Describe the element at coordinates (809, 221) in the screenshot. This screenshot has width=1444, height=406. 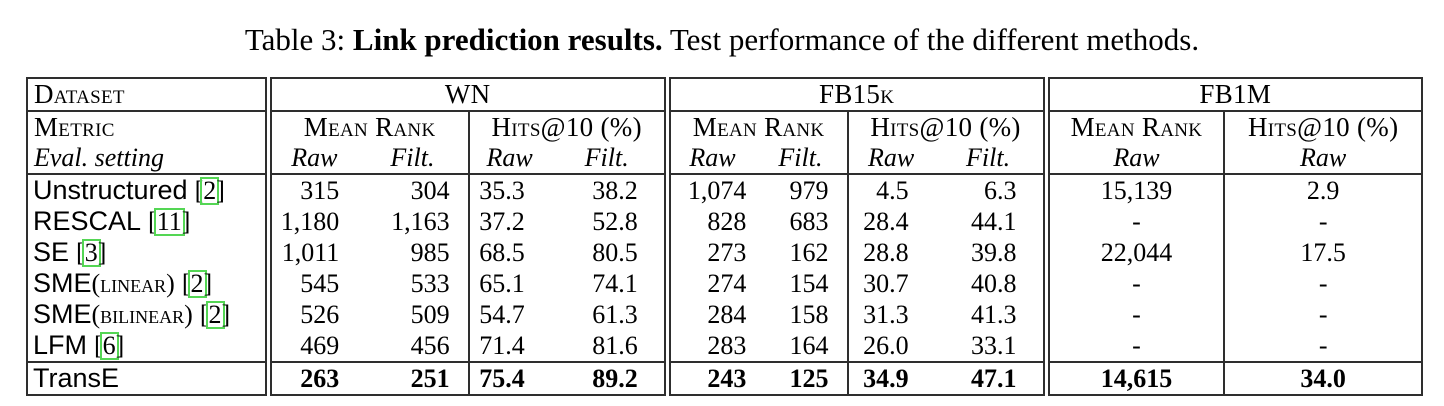
I see `table-cell: 683` at that location.